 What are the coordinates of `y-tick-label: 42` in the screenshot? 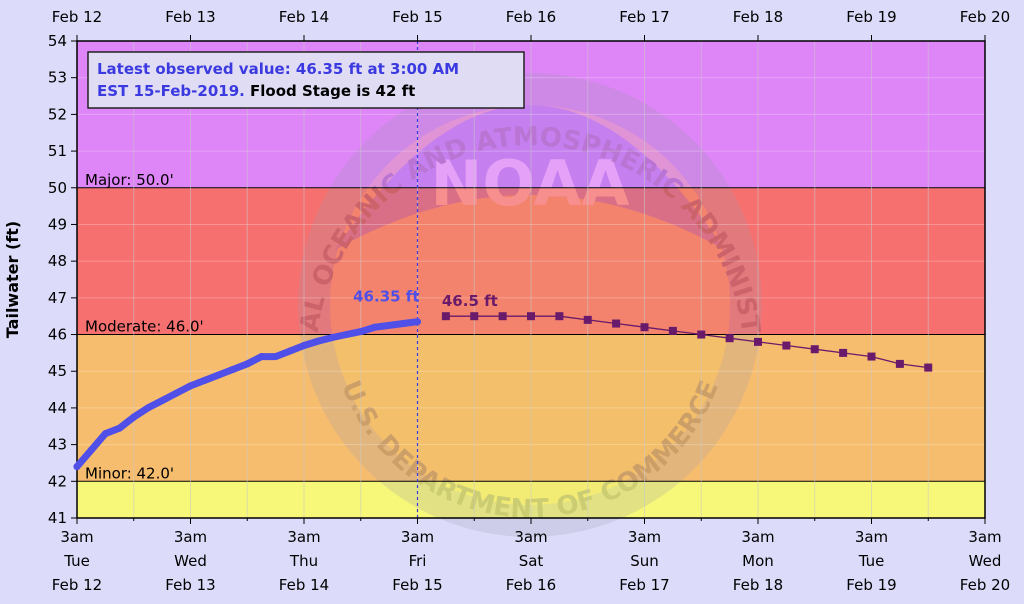 It's located at (57, 481).